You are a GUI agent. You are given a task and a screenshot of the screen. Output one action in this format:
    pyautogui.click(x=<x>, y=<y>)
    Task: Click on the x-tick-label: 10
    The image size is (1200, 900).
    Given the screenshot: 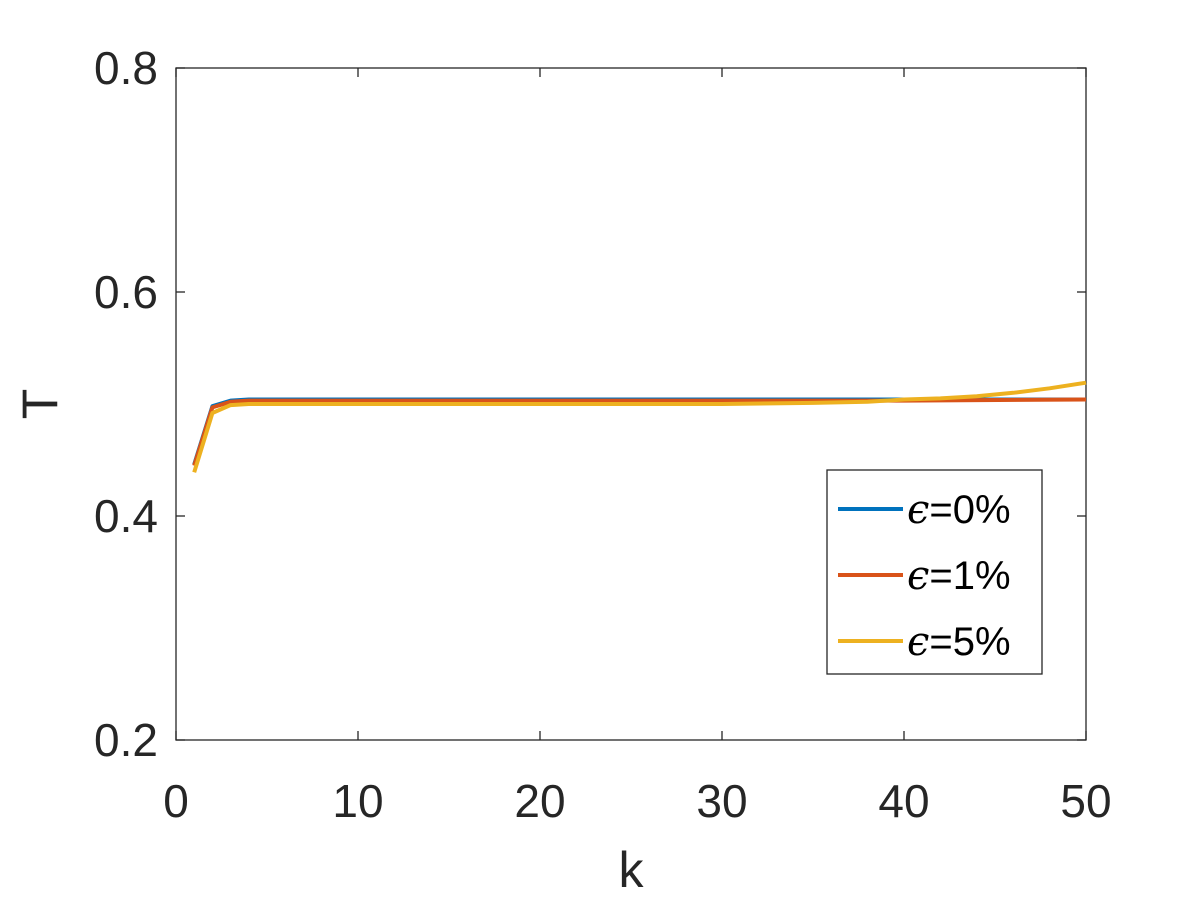 What is the action you would take?
    pyautogui.click(x=357, y=801)
    